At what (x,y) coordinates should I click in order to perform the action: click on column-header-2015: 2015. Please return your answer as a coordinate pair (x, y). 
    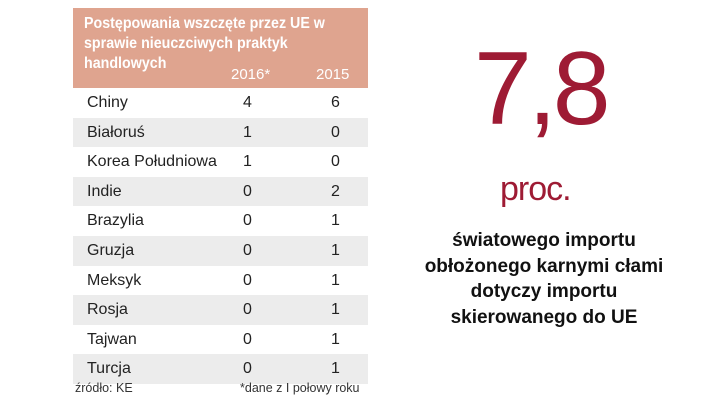
    Looking at the image, I should click on (333, 74).